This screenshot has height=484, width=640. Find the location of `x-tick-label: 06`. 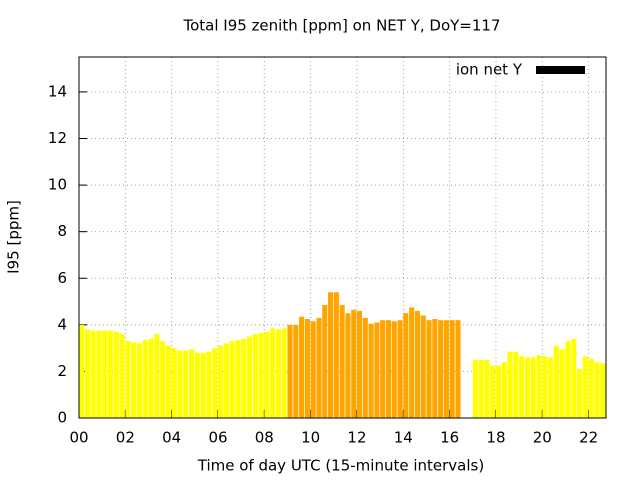

x-tick-label: 06 is located at coordinates (217, 438).